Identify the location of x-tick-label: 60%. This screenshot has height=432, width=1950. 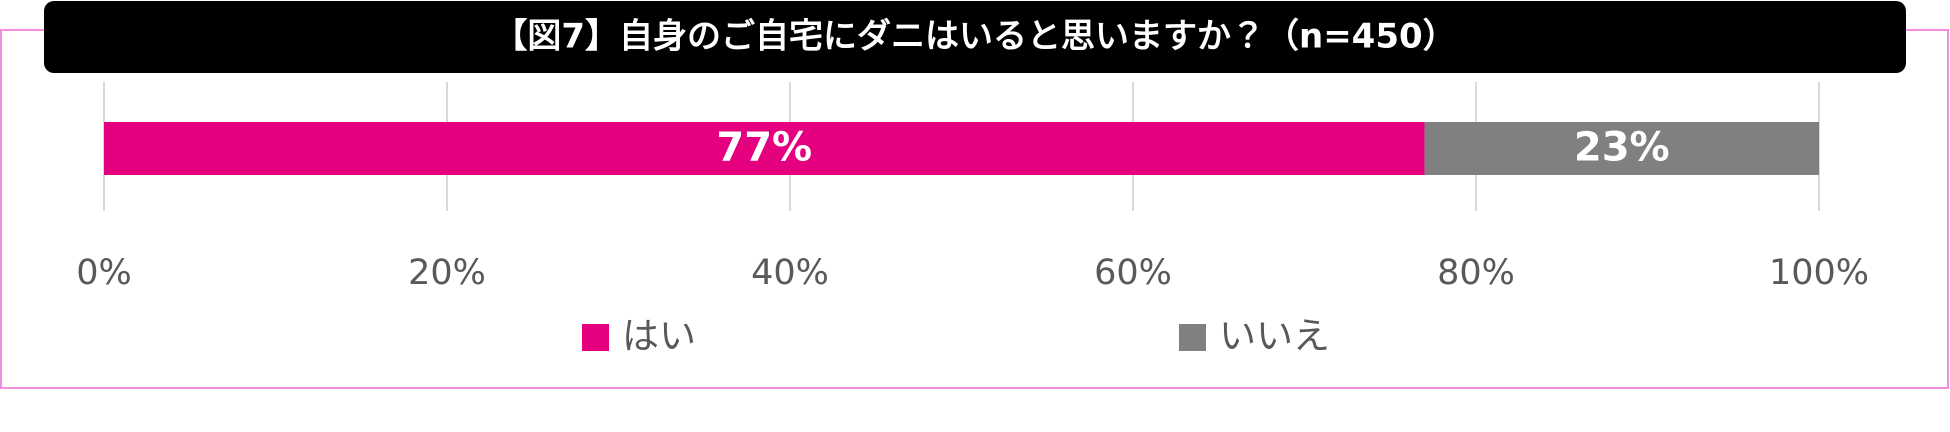
(1133, 273).